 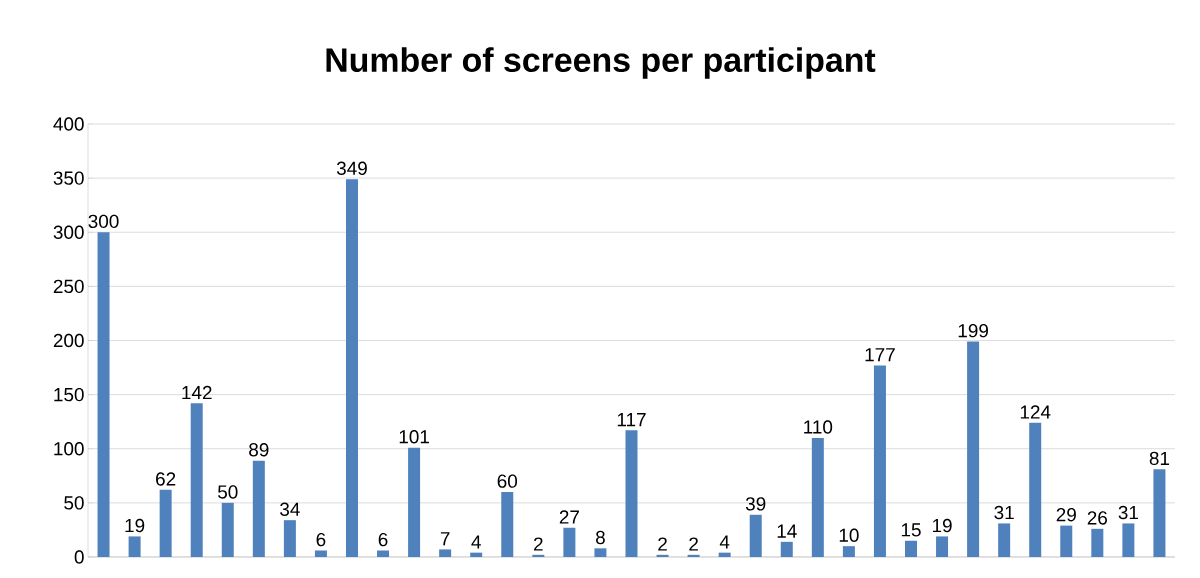 I want to click on data-label: 117, so click(x=631, y=420).